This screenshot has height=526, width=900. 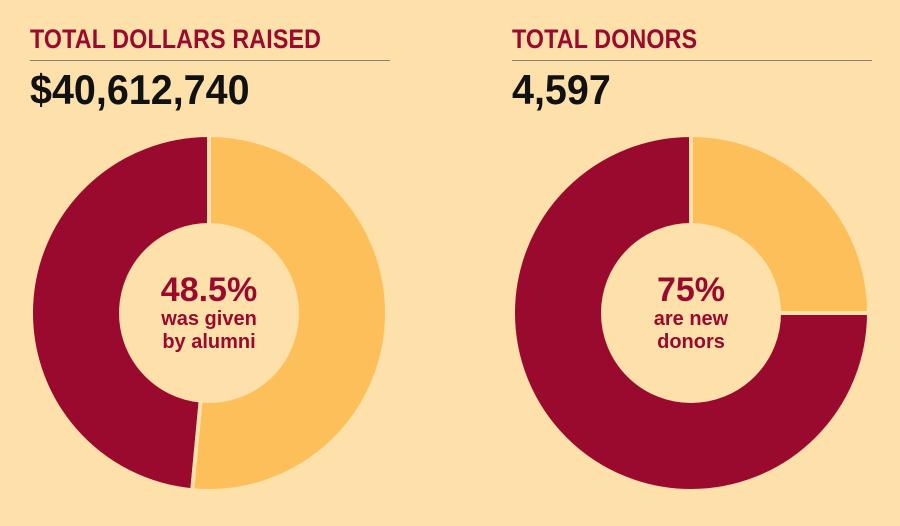 What do you see at coordinates (120, 313) in the screenshot?
I see `donut-slice-dark` at bounding box center [120, 313].